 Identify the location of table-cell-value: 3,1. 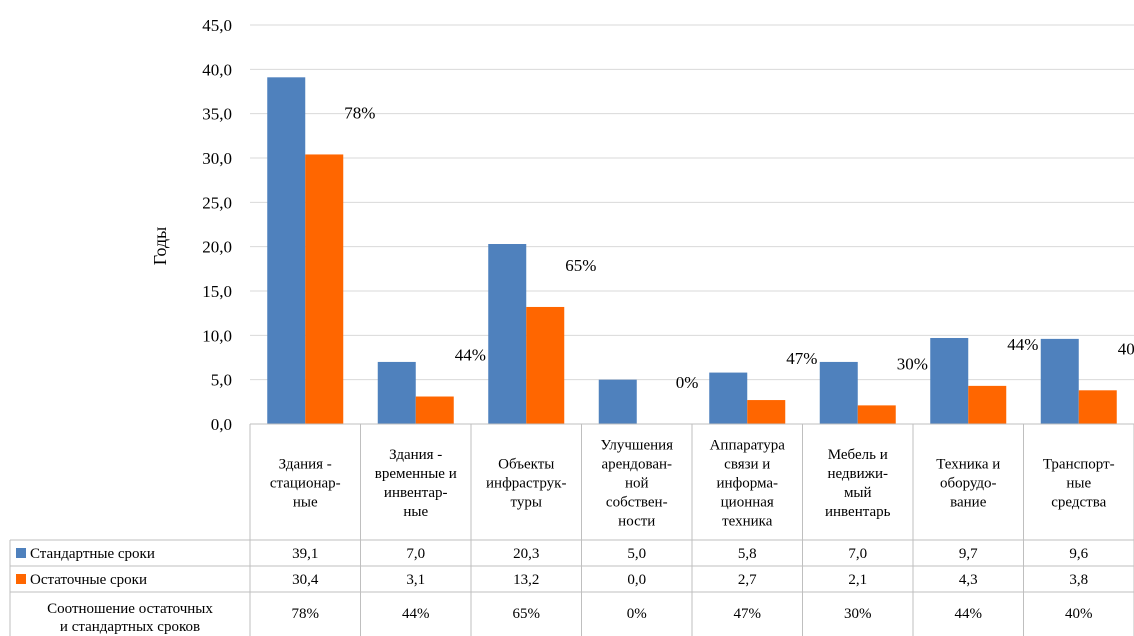
(415, 580).